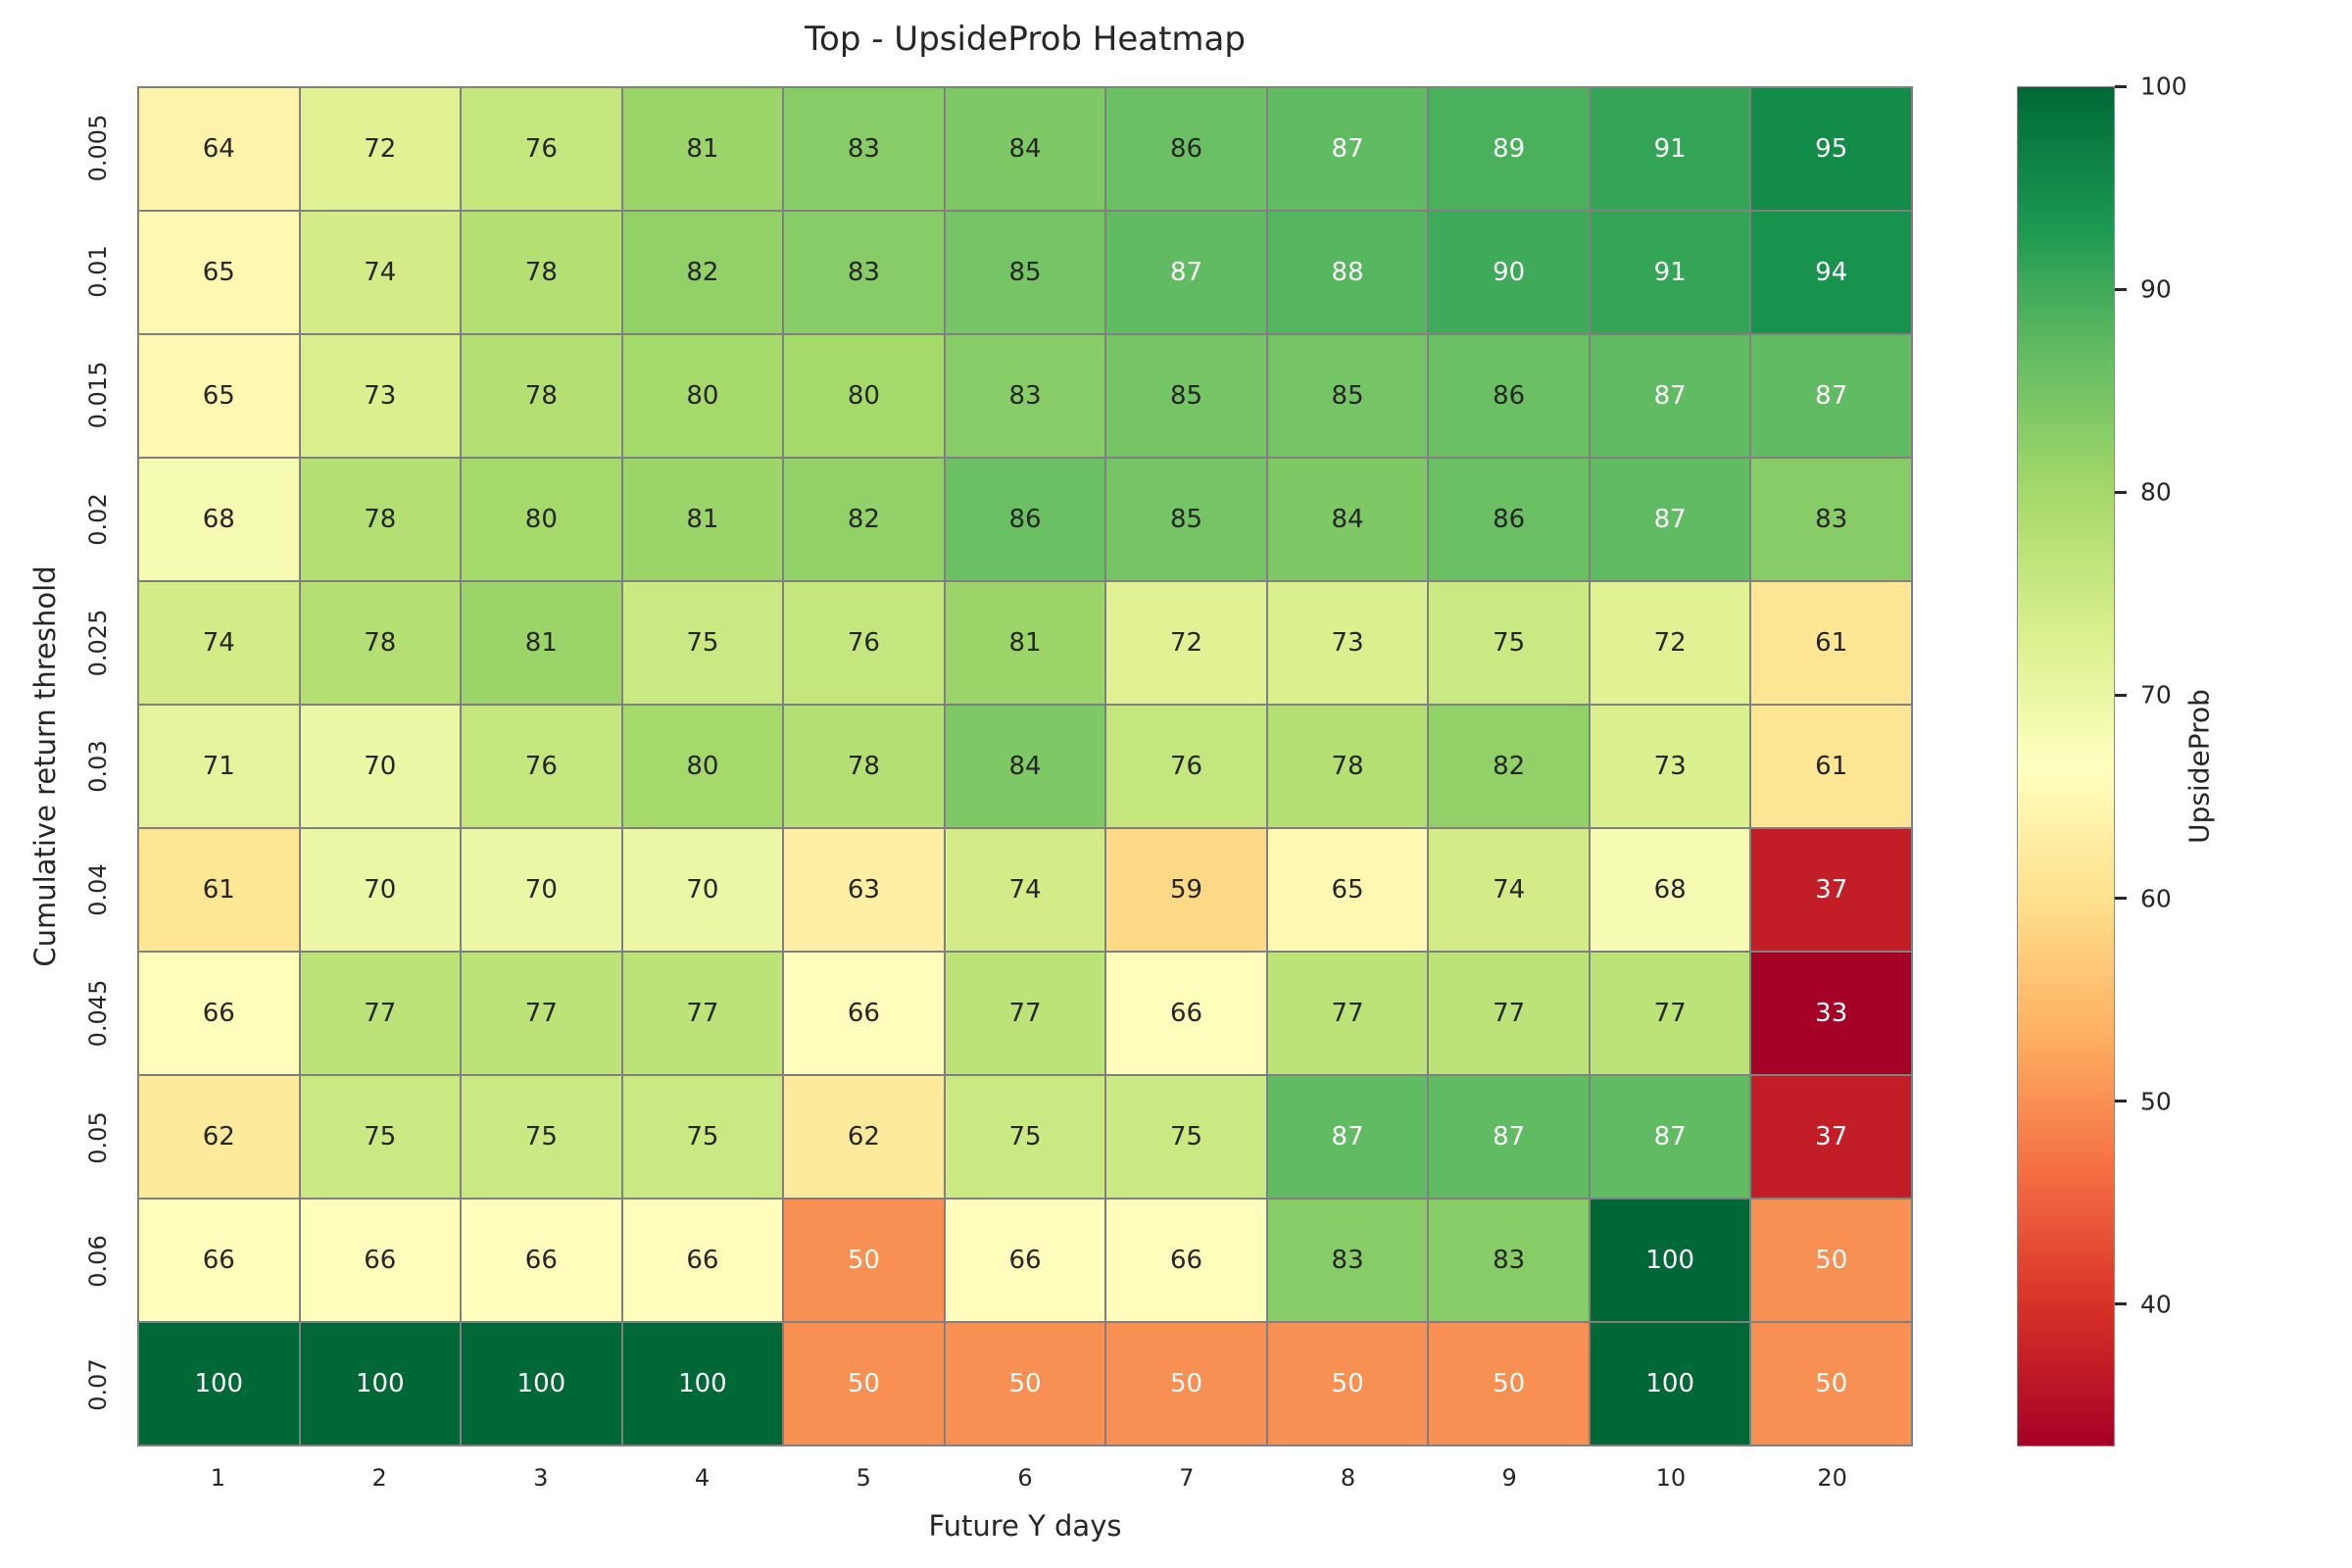 This screenshot has width=2352, height=1568. I want to click on x-tick-label: 20, so click(1832, 1478).